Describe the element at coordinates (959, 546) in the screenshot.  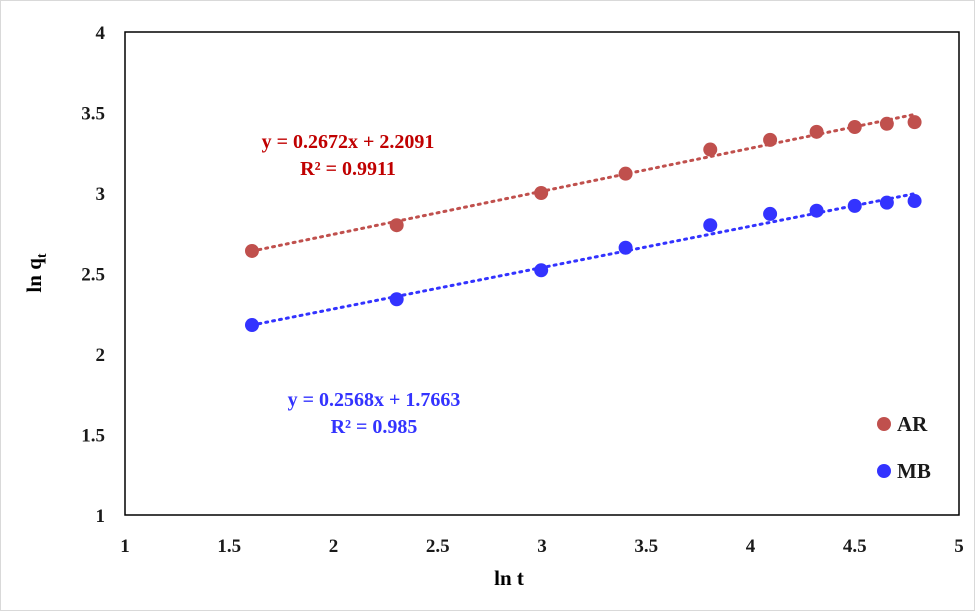
I see `x-tick-label-8: 5` at that location.